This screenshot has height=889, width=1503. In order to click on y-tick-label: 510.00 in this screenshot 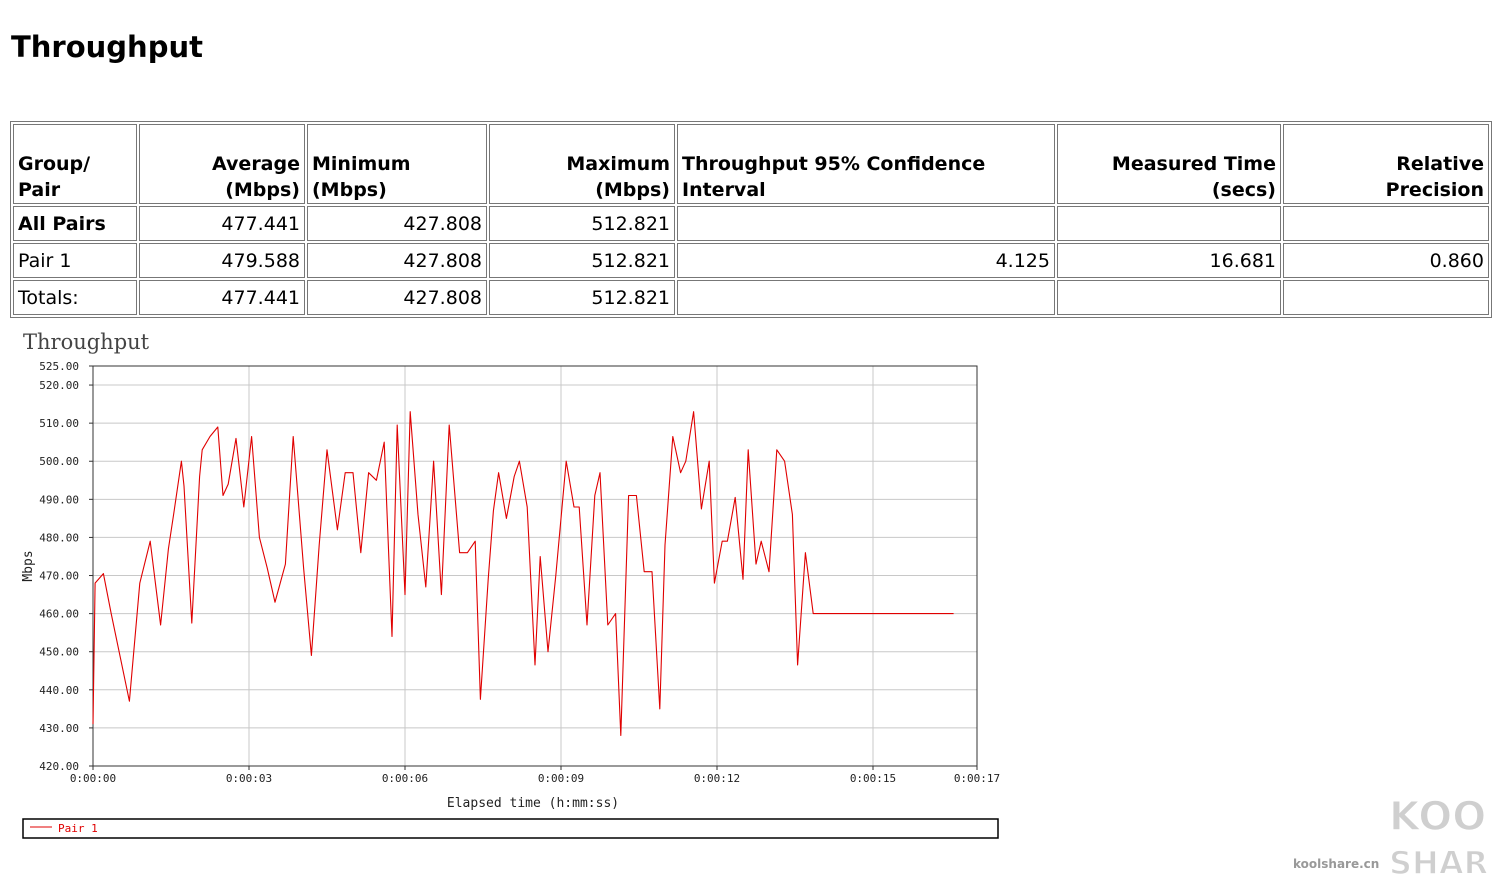, I will do `click(59, 423)`.